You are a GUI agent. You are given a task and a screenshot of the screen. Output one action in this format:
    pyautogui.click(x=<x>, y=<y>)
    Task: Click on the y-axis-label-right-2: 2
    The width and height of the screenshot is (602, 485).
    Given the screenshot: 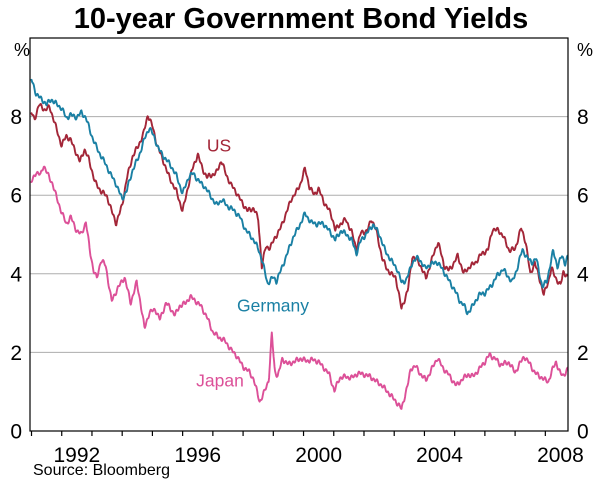 What is the action you would take?
    pyautogui.click(x=583, y=353)
    